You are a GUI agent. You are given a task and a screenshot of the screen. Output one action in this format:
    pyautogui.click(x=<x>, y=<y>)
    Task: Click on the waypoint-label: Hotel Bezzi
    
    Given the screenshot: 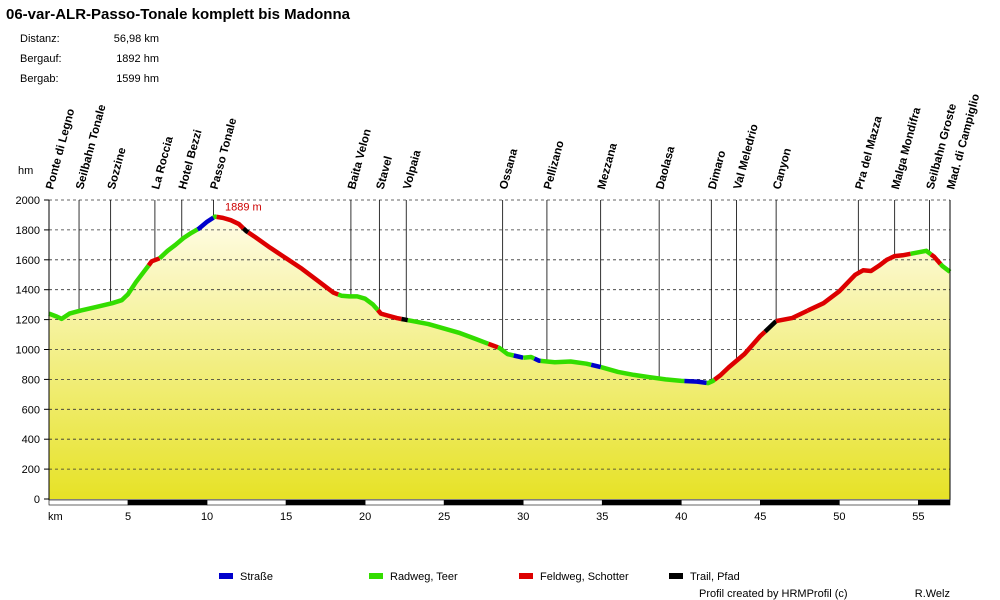 What is the action you would take?
    pyautogui.click(x=190, y=159)
    